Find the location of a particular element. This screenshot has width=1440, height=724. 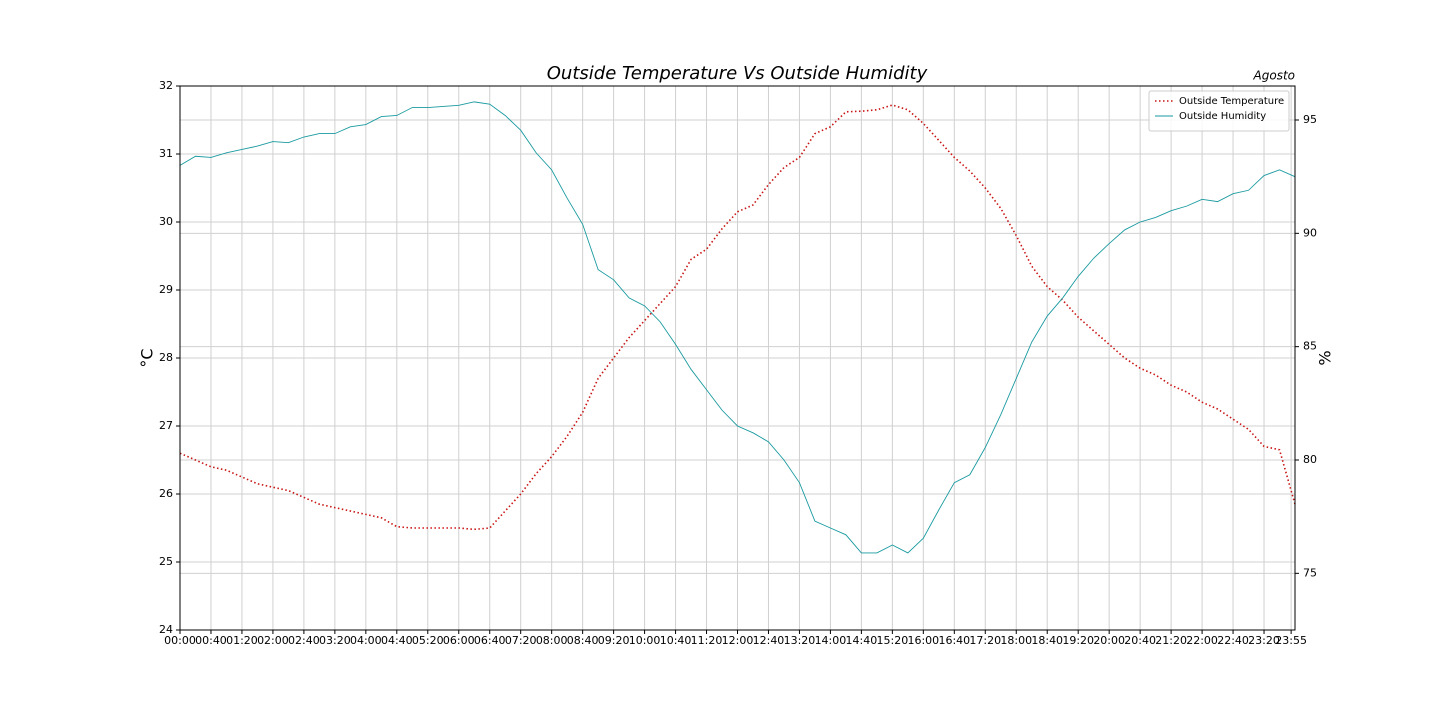

x-tick-label: 22:00 is located at coordinates (1202, 640).